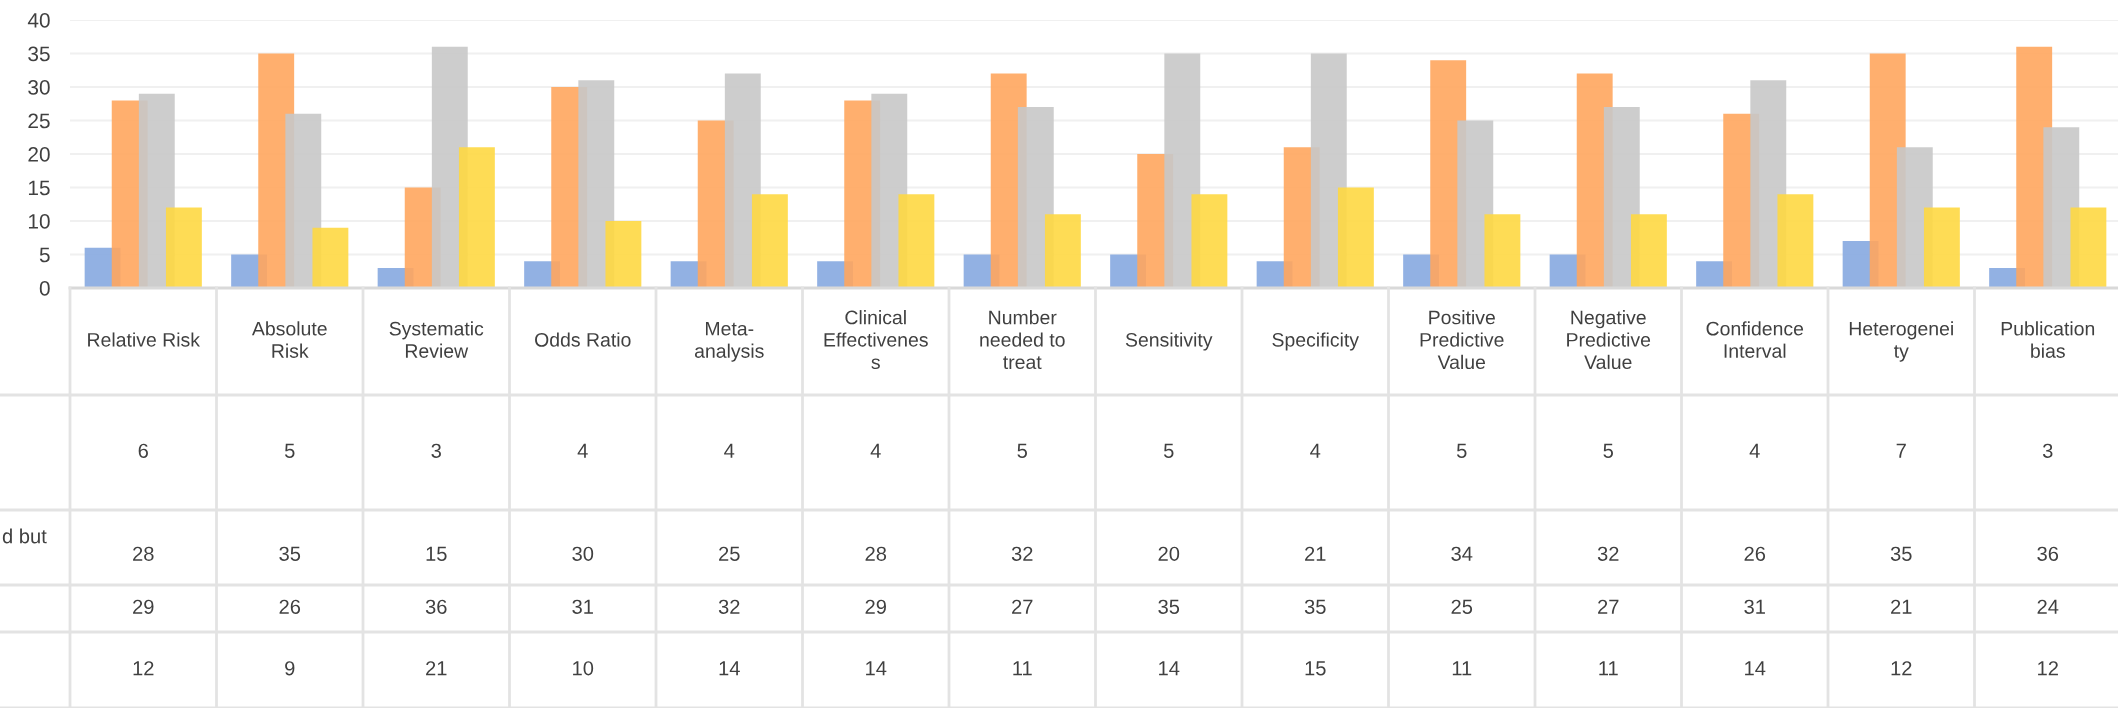  What do you see at coordinates (44, 288) in the screenshot?
I see `y-tick-label: 0` at bounding box center [44, 288].